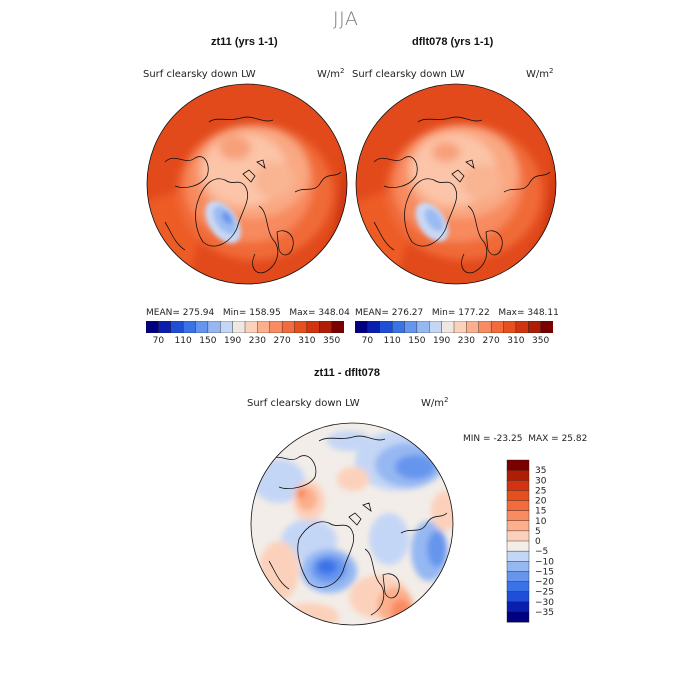  I want to click on colorbar-tick-label: −25, so click(544, 593).